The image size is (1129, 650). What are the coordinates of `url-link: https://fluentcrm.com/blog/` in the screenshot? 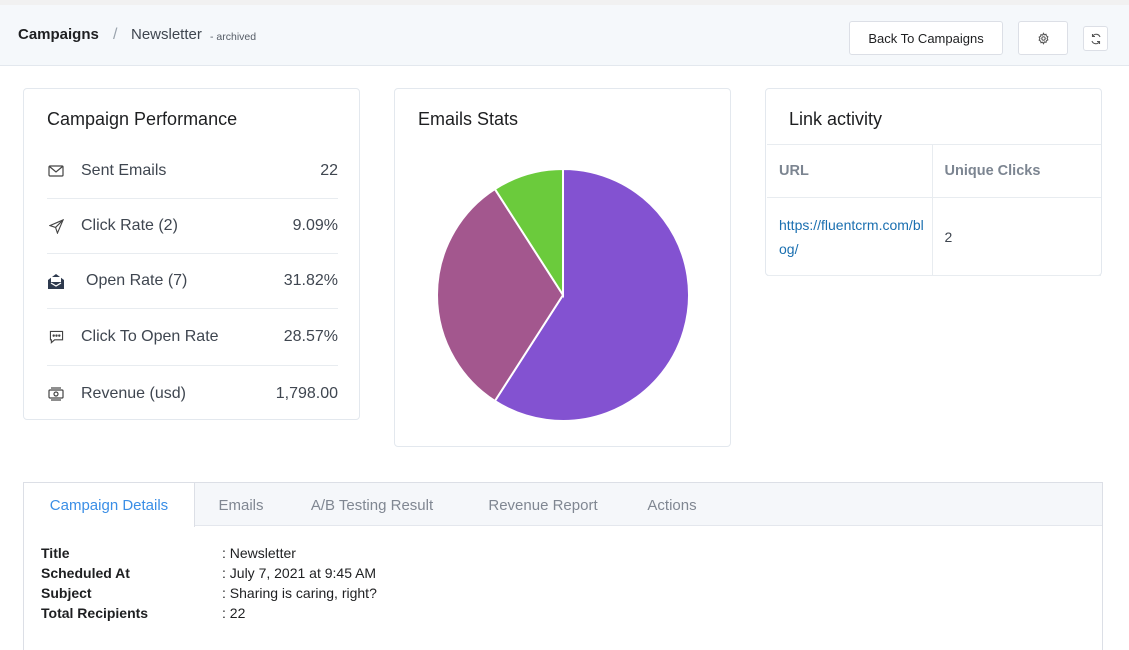 It's located at (851, 236).